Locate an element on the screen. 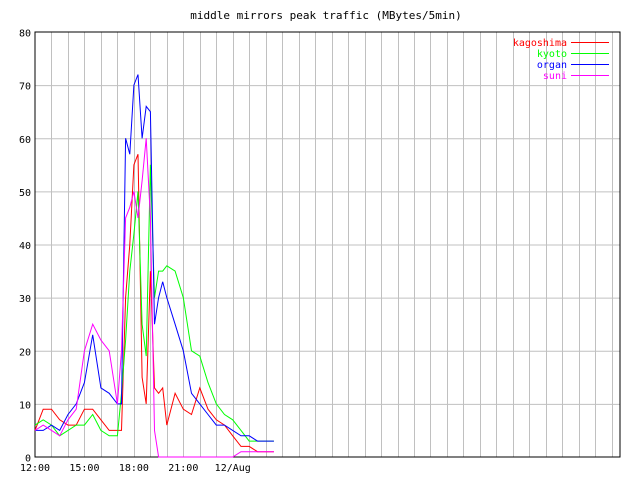 The image size is (640, 480). x-axis: 12:00 15:00 18:00 21:00 12/Aug is located at coordinates (135, 468).